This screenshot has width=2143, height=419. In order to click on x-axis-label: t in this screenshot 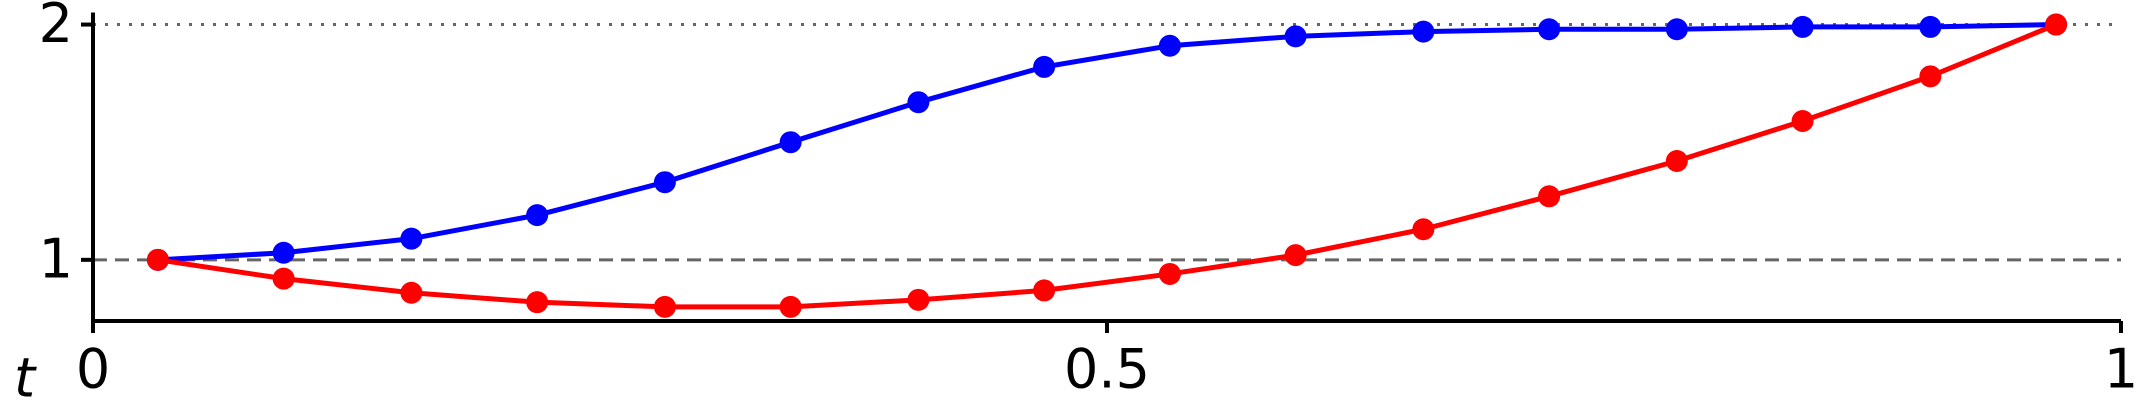, I will do `click(25, 378)`.